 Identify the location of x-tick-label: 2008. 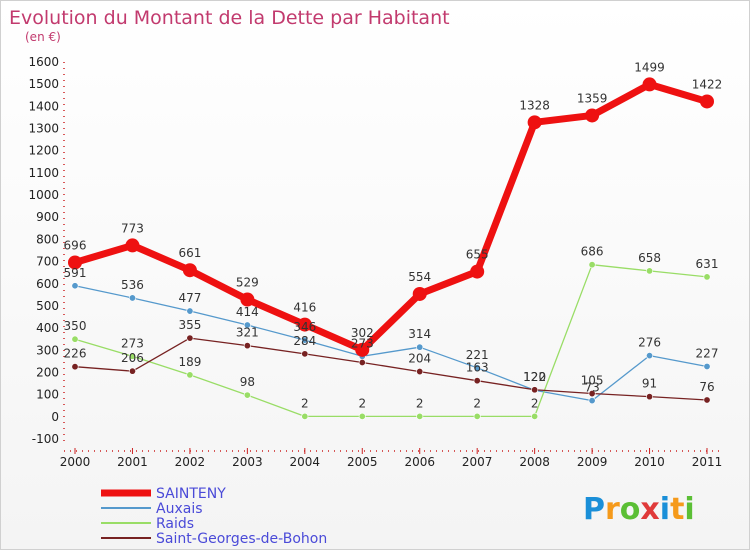
(534, 462).